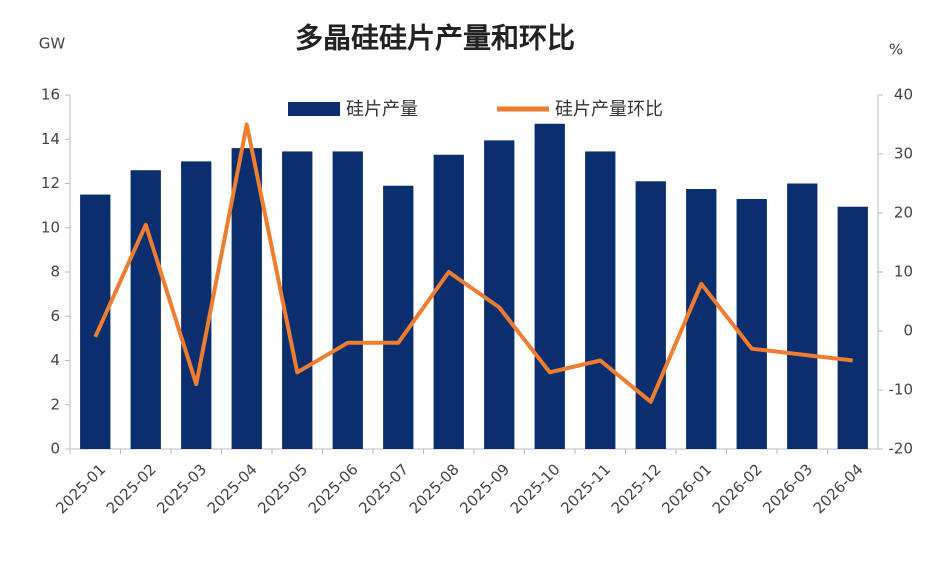 This screenshot has width=946, height=563. I want to click on y2-tick-label: 40, so click(903, 95).